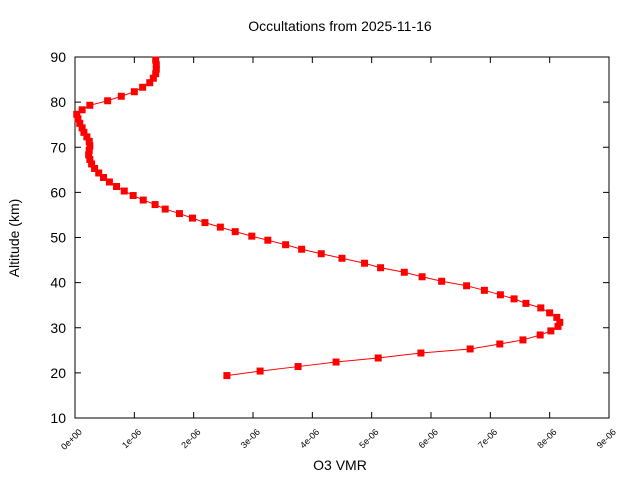  Describe the element at coordinates (546, 438) in the screenshot. I see `x-tick-label: 8e-06` at that location.